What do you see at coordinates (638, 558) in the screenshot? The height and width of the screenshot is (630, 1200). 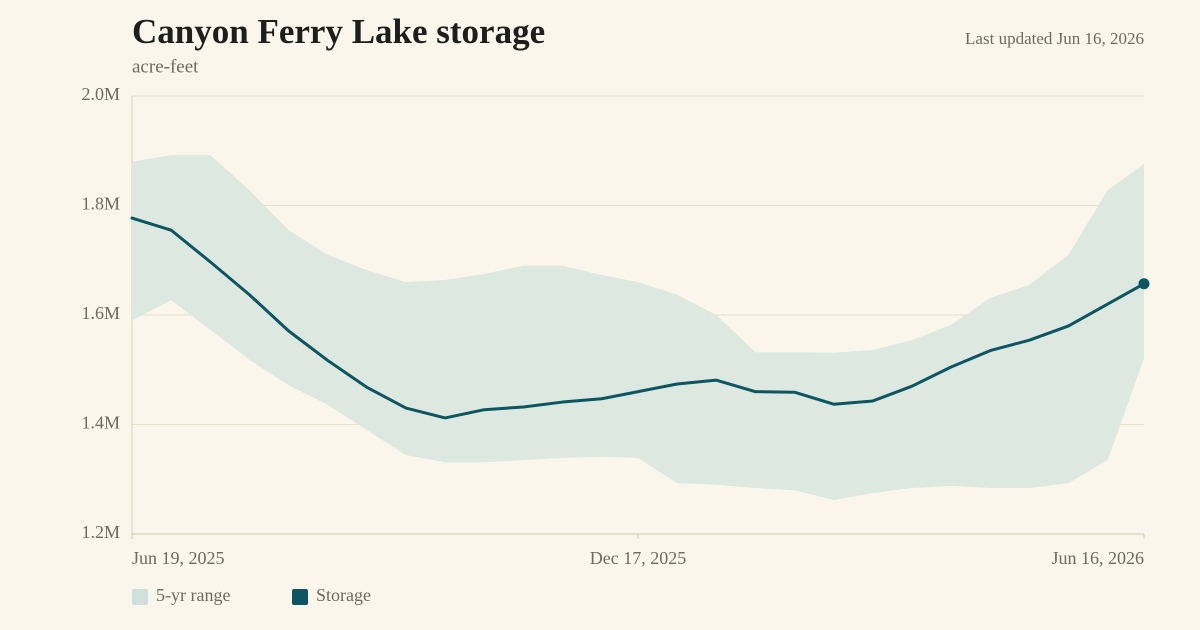 I see `x-tick-label: Dec 17, 2025` at bounding box center [638, 558].